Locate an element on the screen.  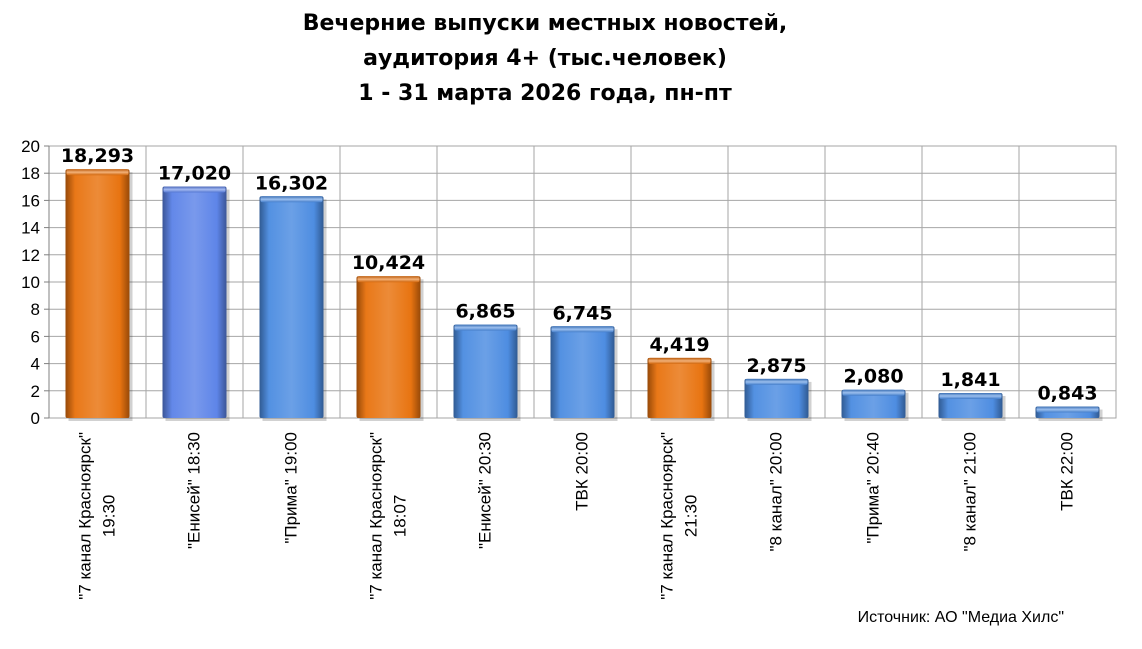
source-note: Источник: АО "Медиа Хилс" is located at coordinates (960, 617).